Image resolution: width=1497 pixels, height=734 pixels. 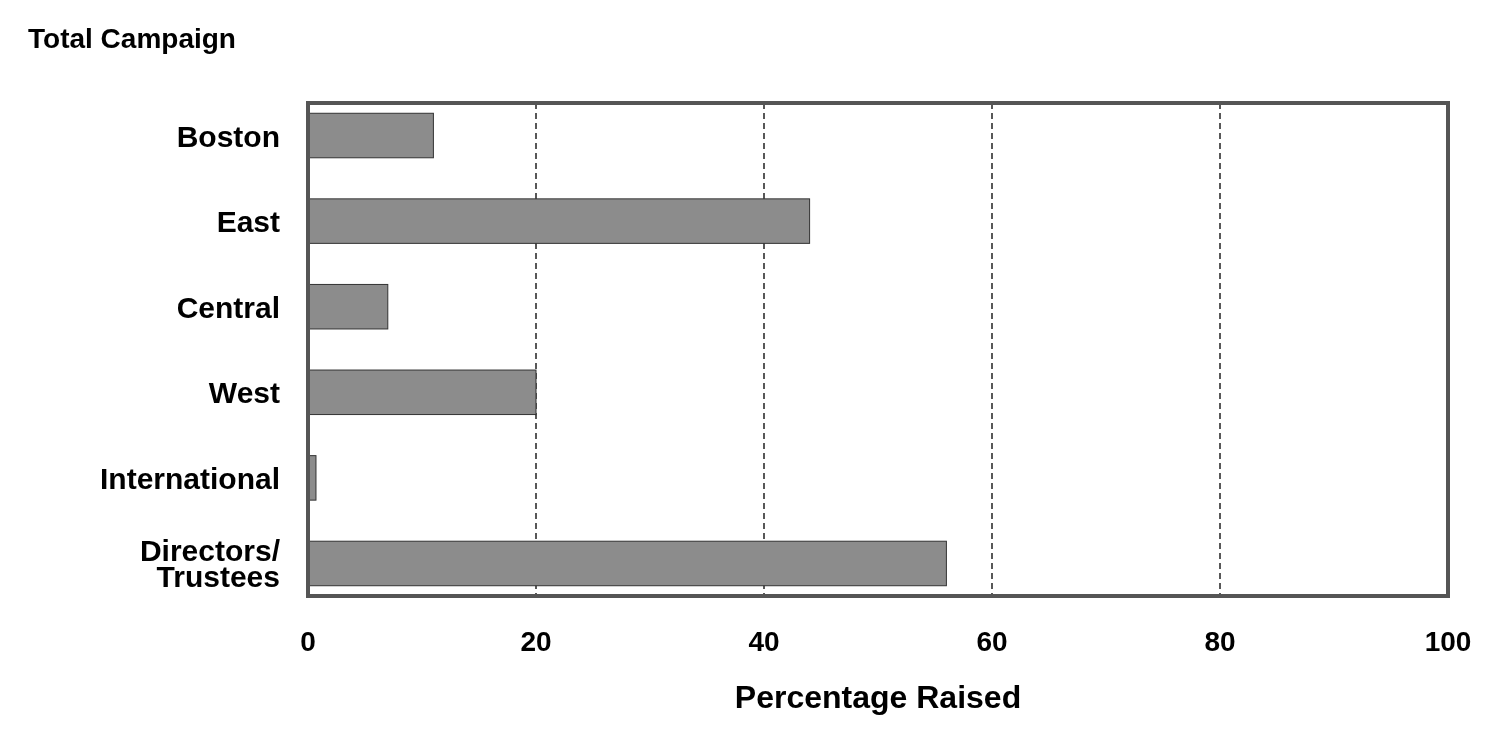 What do you see at coordinates (1220, 641) in the screenshot?
I see `x-tick-label: 80` at bounding box center [1220, 641].